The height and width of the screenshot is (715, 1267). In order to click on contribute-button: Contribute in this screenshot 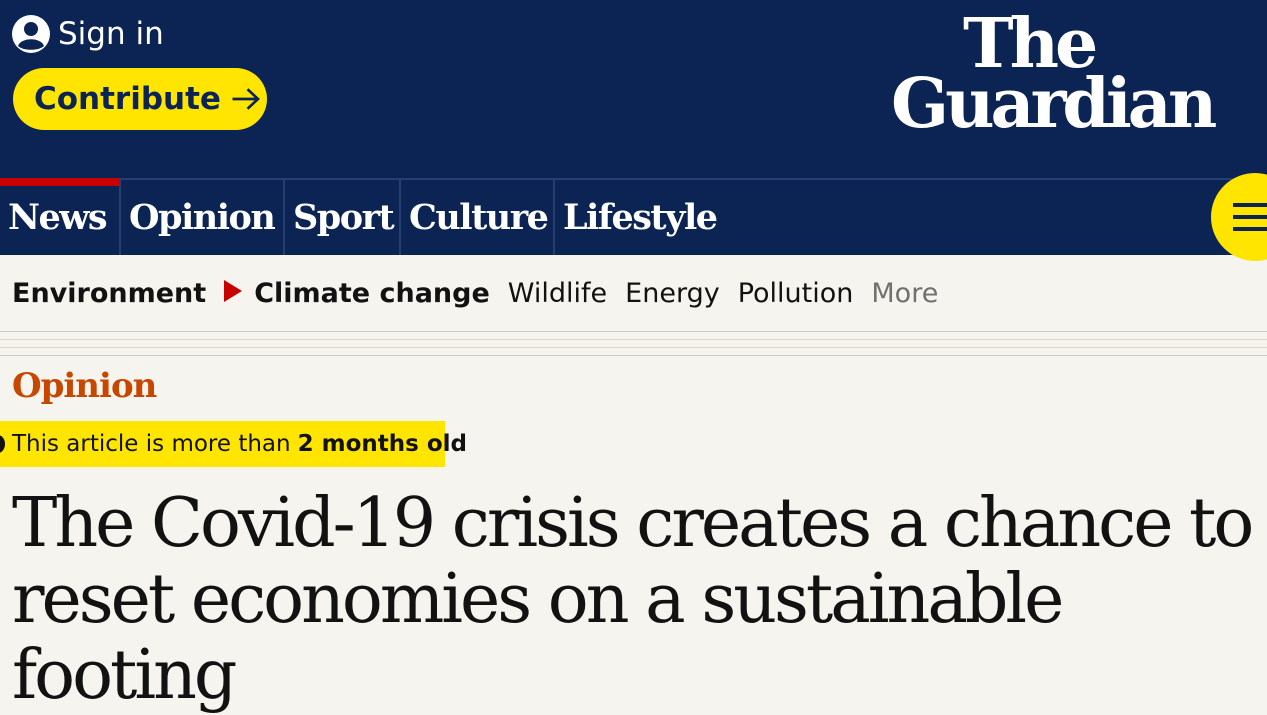, I will do `click(140, 99)`.